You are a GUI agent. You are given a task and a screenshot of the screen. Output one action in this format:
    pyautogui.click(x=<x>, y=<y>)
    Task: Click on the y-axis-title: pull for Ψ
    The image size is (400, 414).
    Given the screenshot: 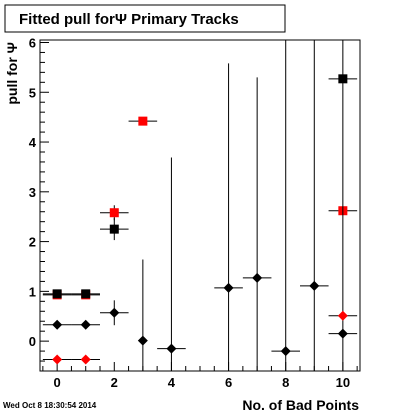 What is the action you would take?
    pyautogui.click(x=12, y=73)
    